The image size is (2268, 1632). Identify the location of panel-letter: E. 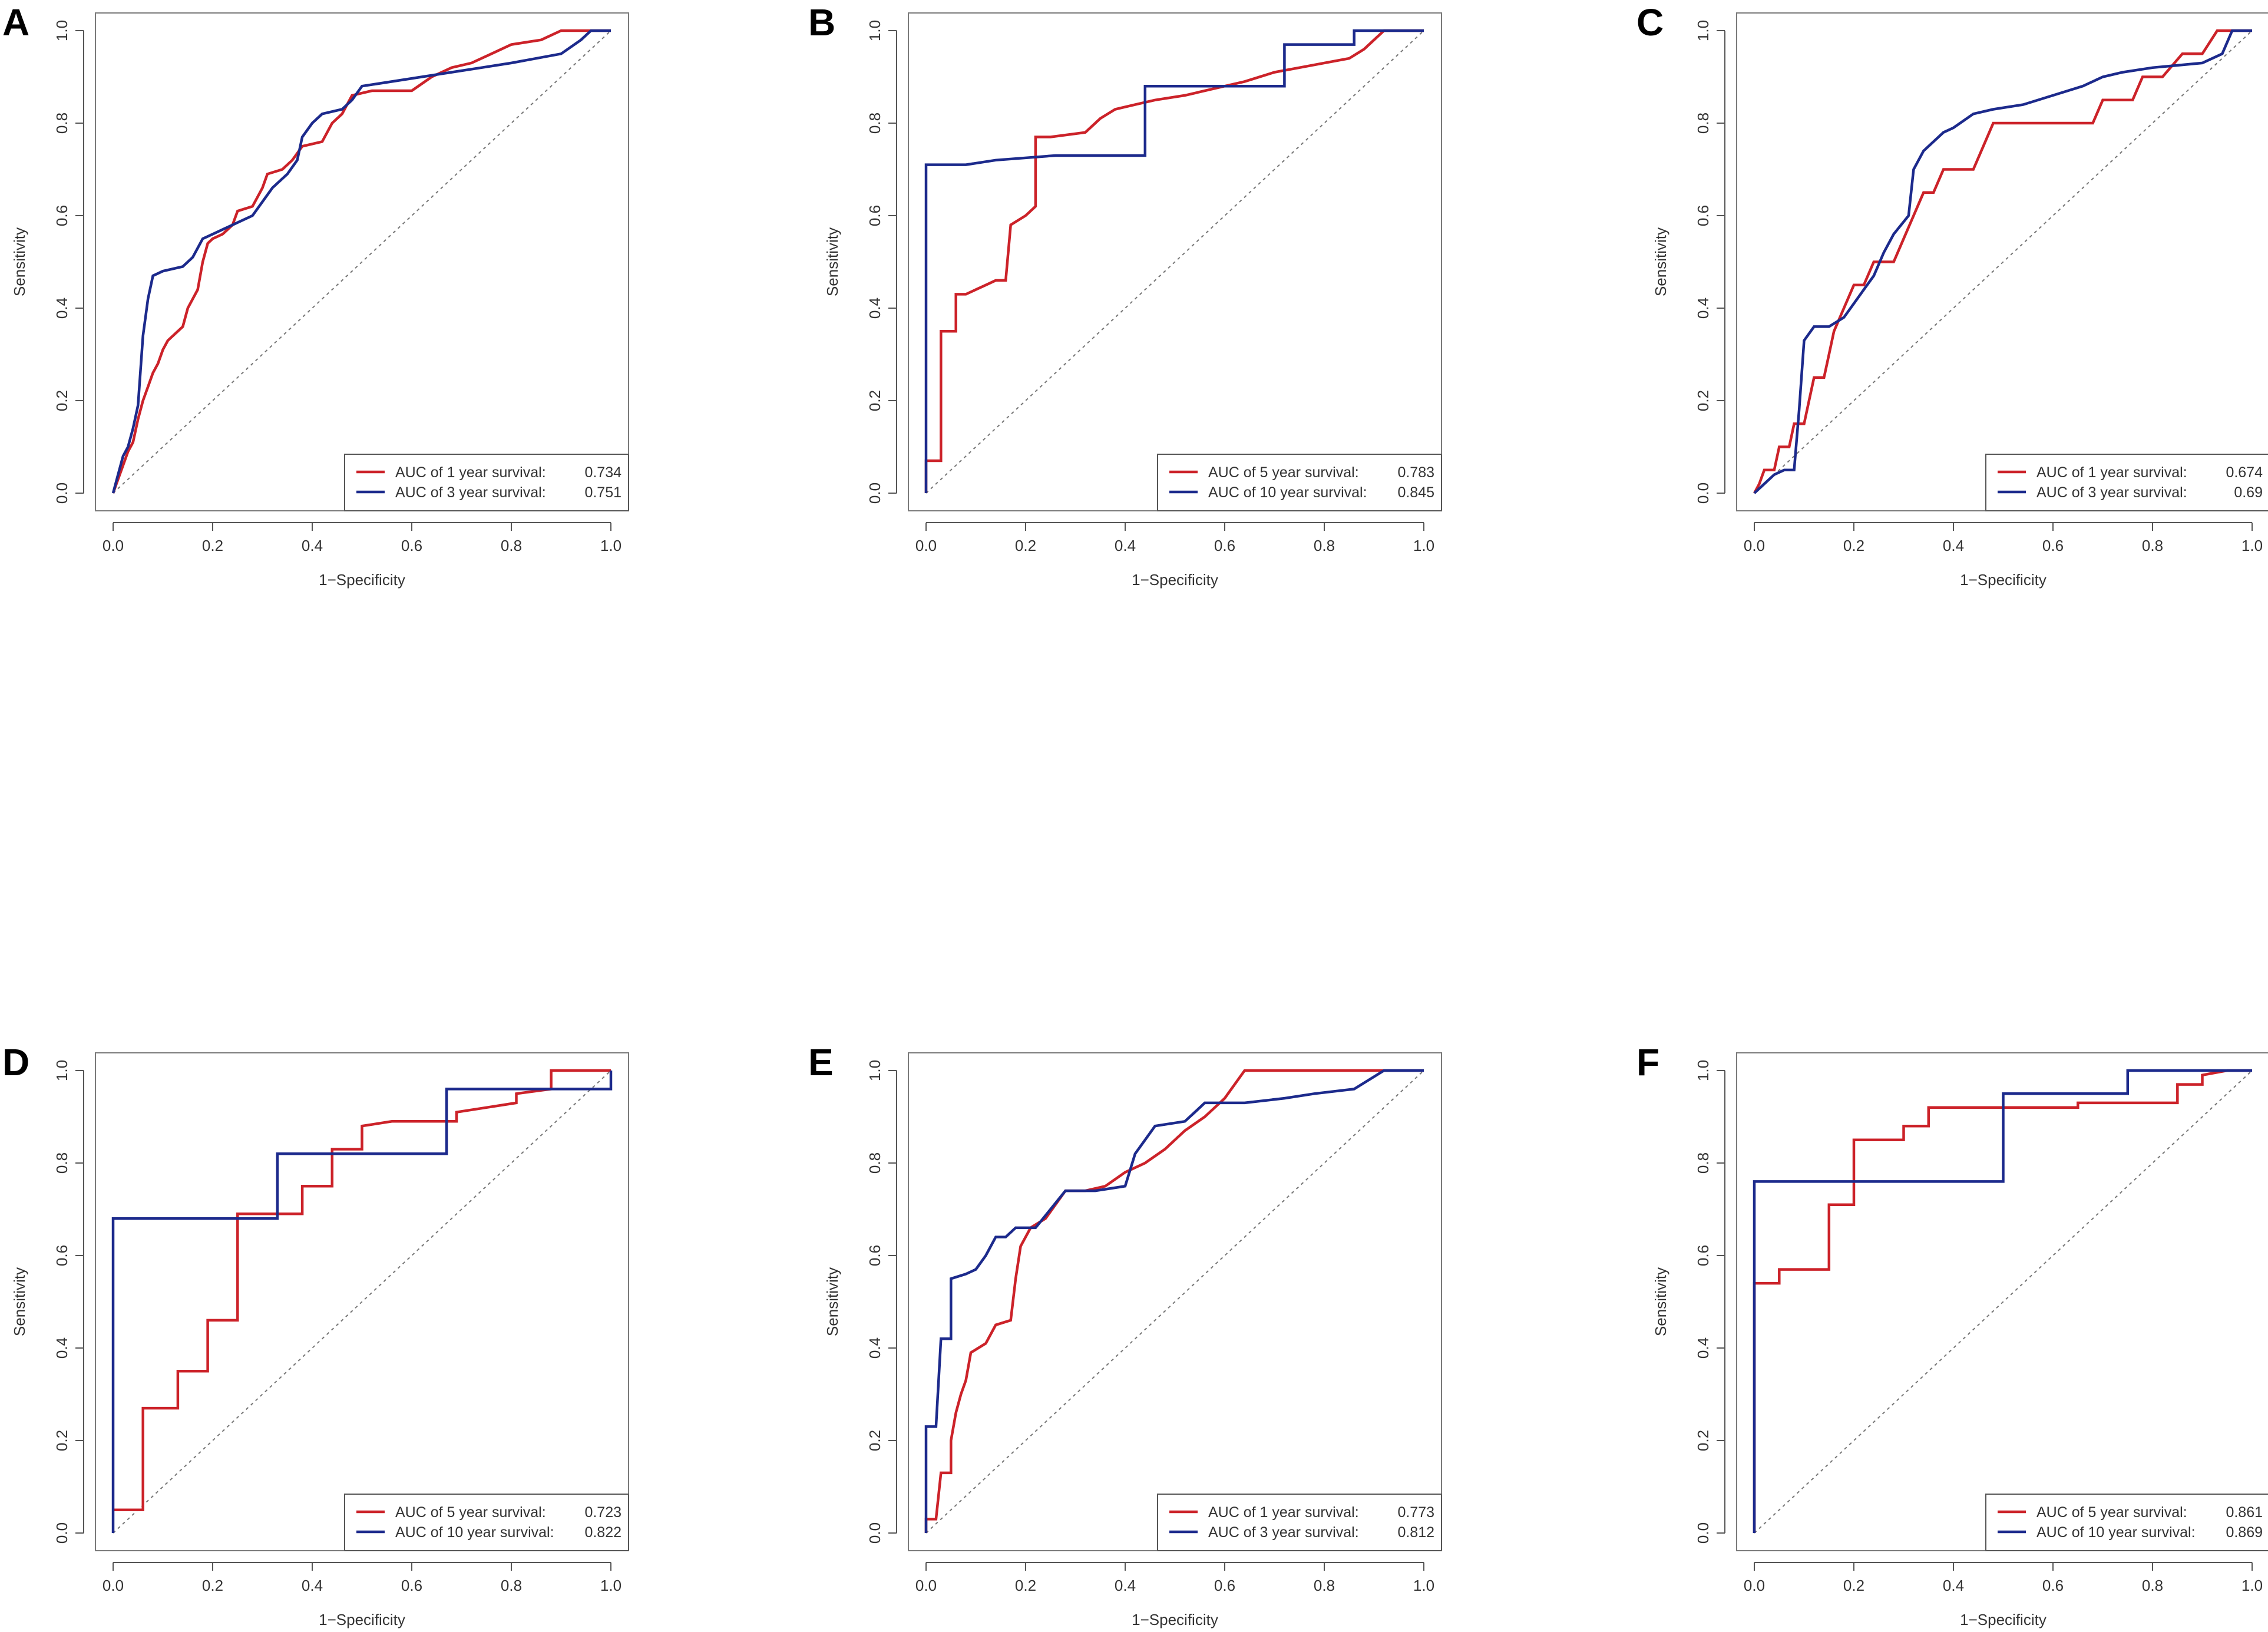
(821, 1062).